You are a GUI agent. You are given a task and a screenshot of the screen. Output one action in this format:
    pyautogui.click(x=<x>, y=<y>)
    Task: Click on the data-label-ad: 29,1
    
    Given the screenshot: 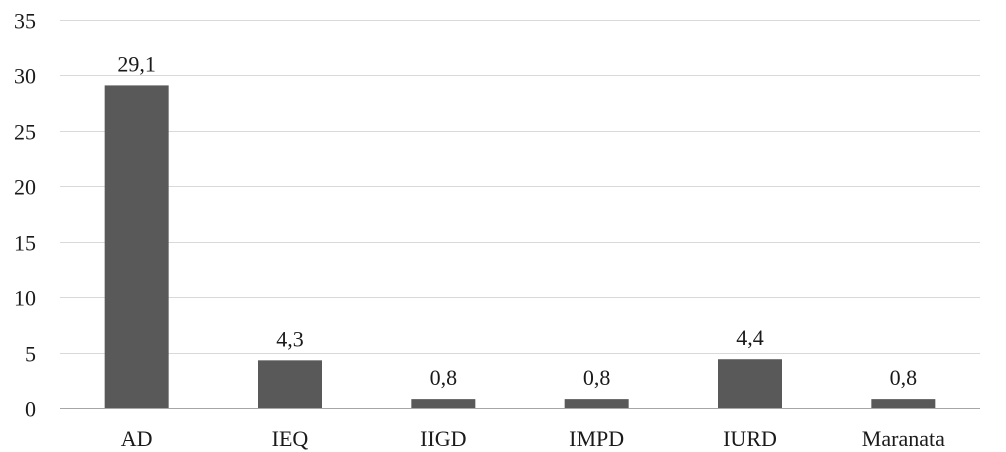 What is the action you would take?
    pyautogui.click(x=136, y=63)
    